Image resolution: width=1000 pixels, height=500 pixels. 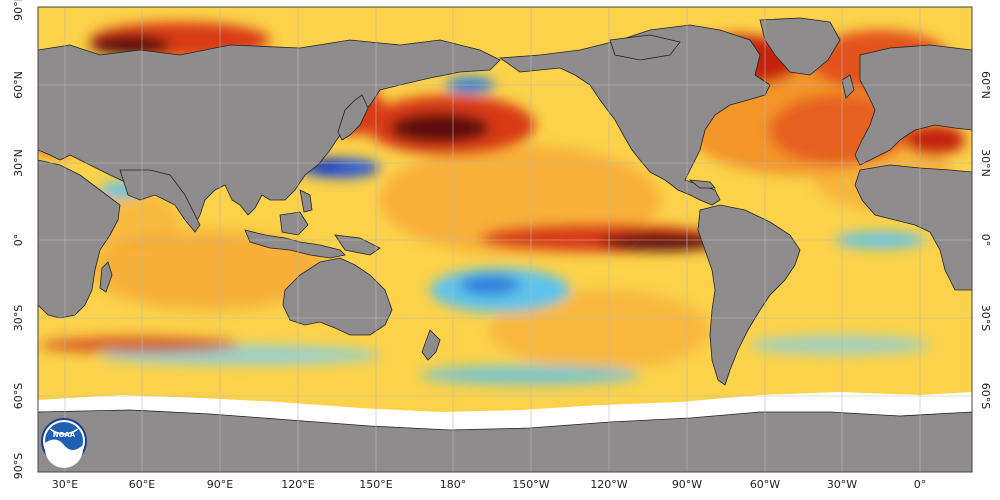 I want to click on noaa-logo-text: NOAA, so click(x=64, y=435).